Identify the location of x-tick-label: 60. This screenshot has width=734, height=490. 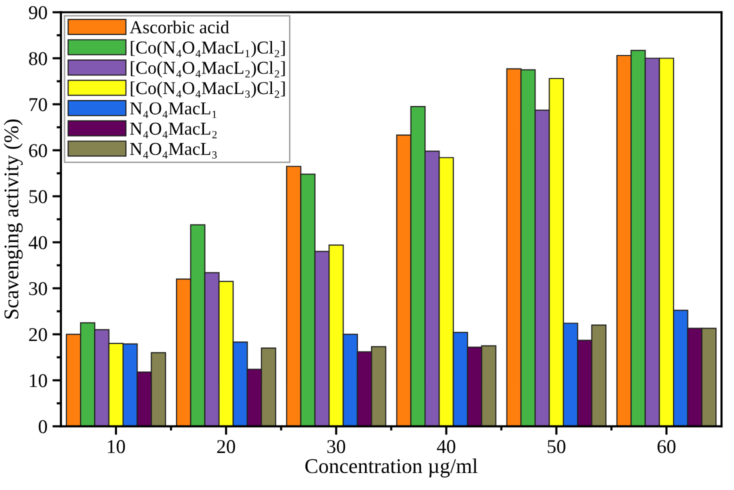
(667, 447).